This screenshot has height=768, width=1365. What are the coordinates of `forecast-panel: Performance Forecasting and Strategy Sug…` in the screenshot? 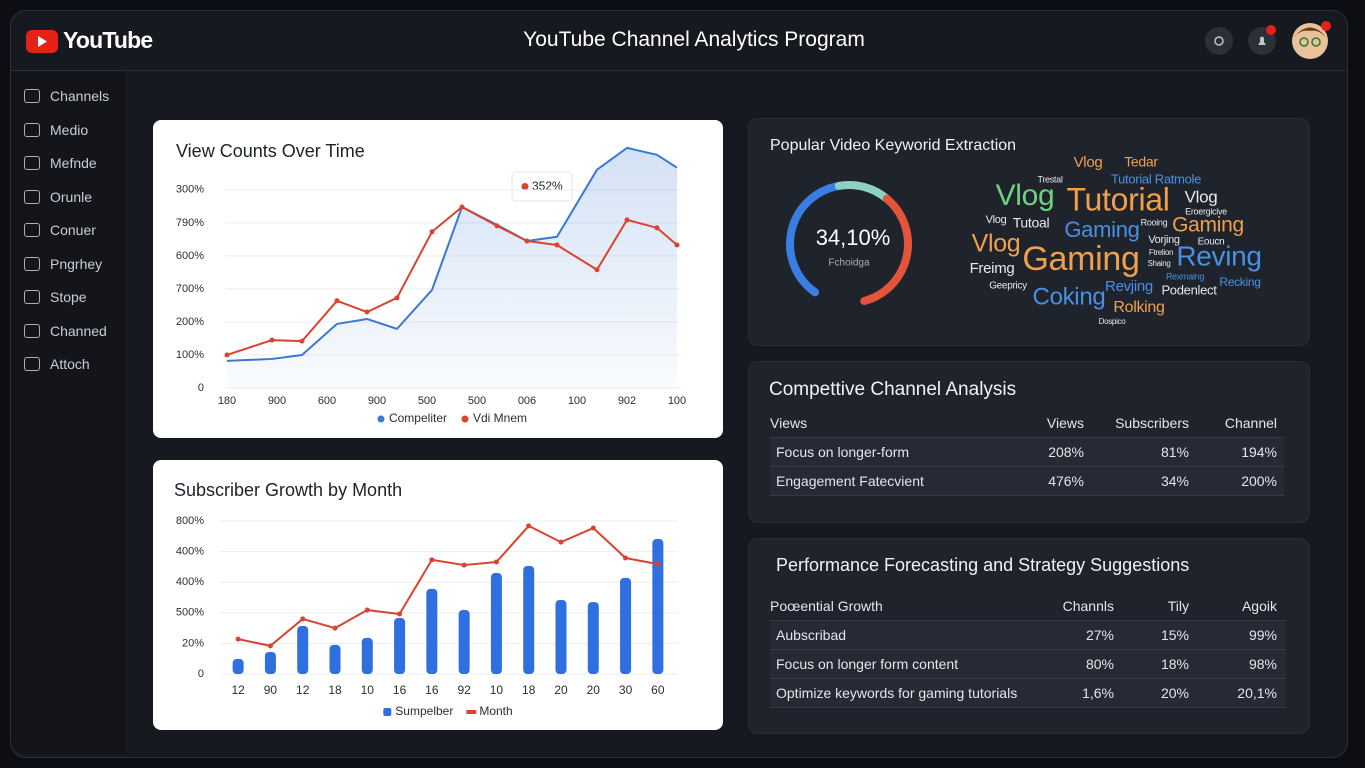 It's located at (1029, 636).